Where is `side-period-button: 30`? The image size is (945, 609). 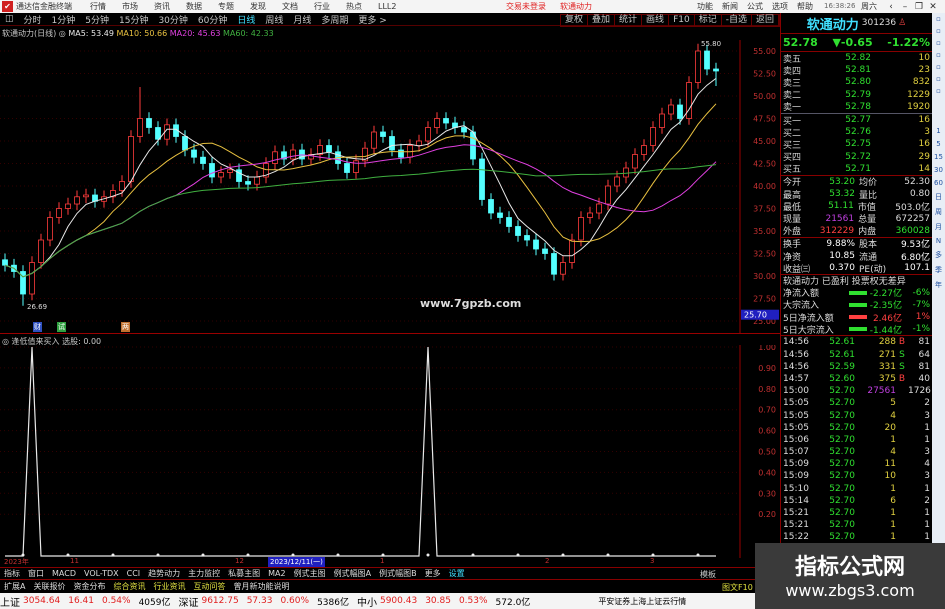
side-period-button: 30 is located at coordinates (938, 170).